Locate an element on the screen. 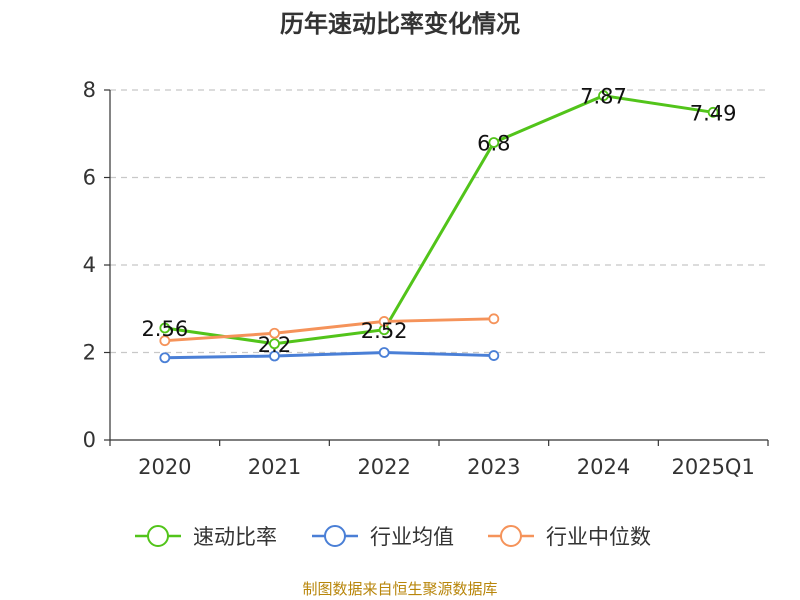 Image resolution: width=800 pixels, height=600 pixels. legend-label: 速动比率 is located at coordinates (235, 537).